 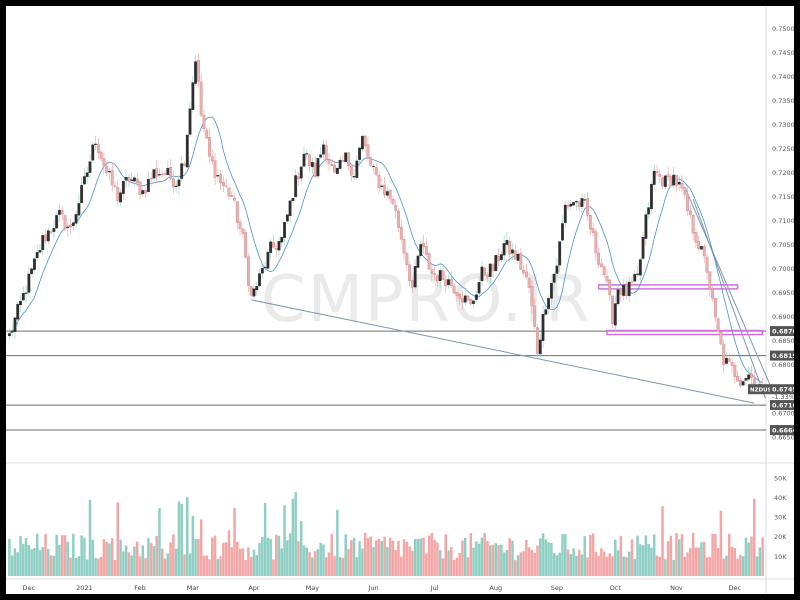 What do you see at coordinates (763, 391) in the screenshot?
I see `symbol-label: NZDUSD` at bounding box center [763, 391].